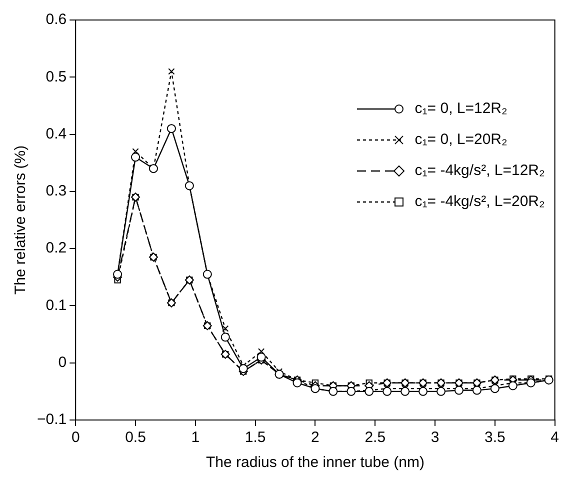  I want to click on x-tick-label: 0.5, so click(135, 437).